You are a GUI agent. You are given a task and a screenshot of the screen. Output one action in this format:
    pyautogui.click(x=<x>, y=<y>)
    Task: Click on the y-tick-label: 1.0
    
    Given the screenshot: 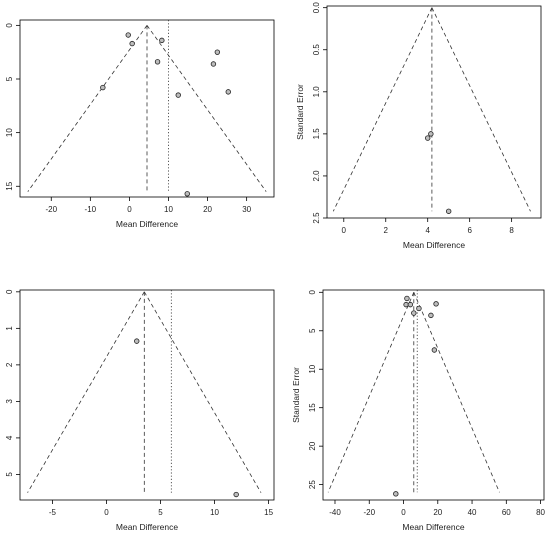 What is the action you would take?
    pyautogui.click(x=316, y=92)
    